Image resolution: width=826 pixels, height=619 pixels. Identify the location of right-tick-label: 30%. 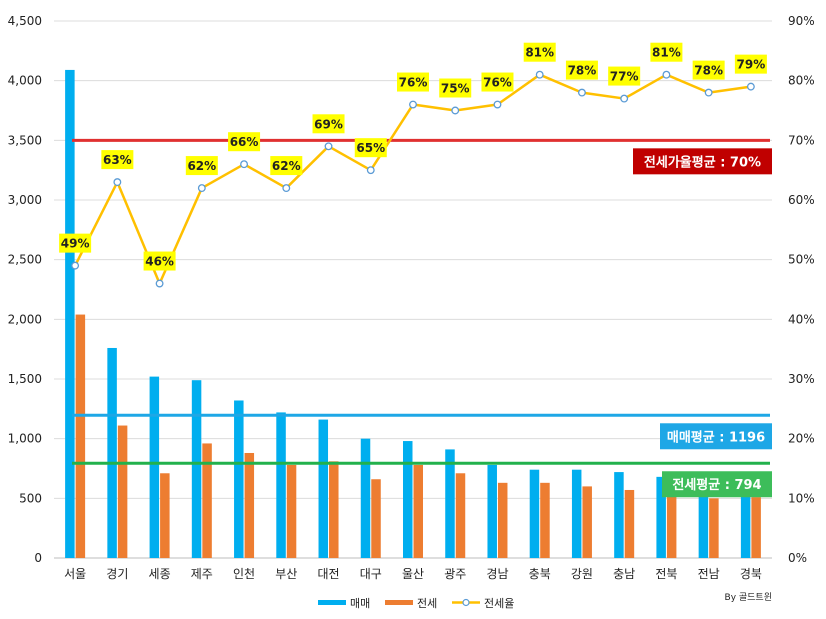
(801, 379).